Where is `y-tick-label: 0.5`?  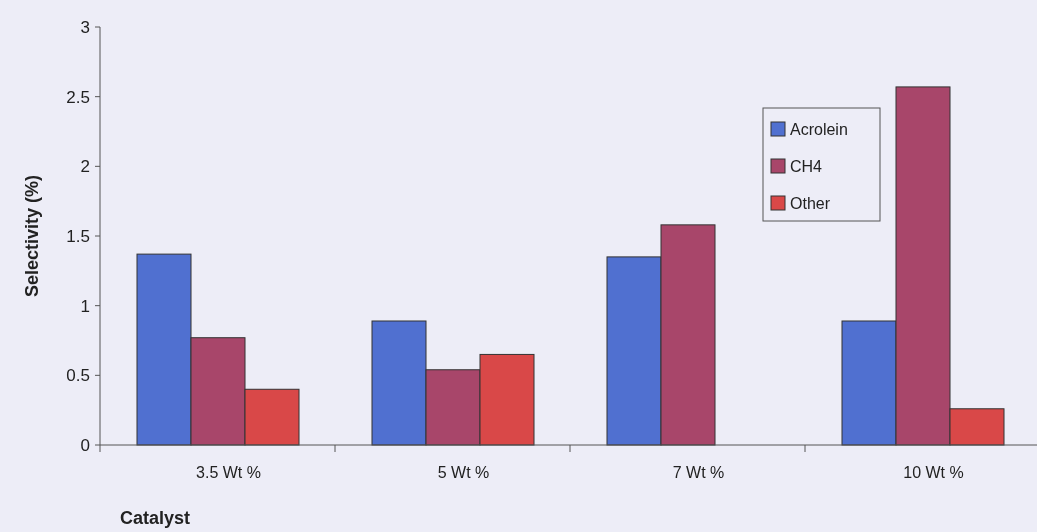
y-tick-label: 0.5 is located at coordinates (78, 376).